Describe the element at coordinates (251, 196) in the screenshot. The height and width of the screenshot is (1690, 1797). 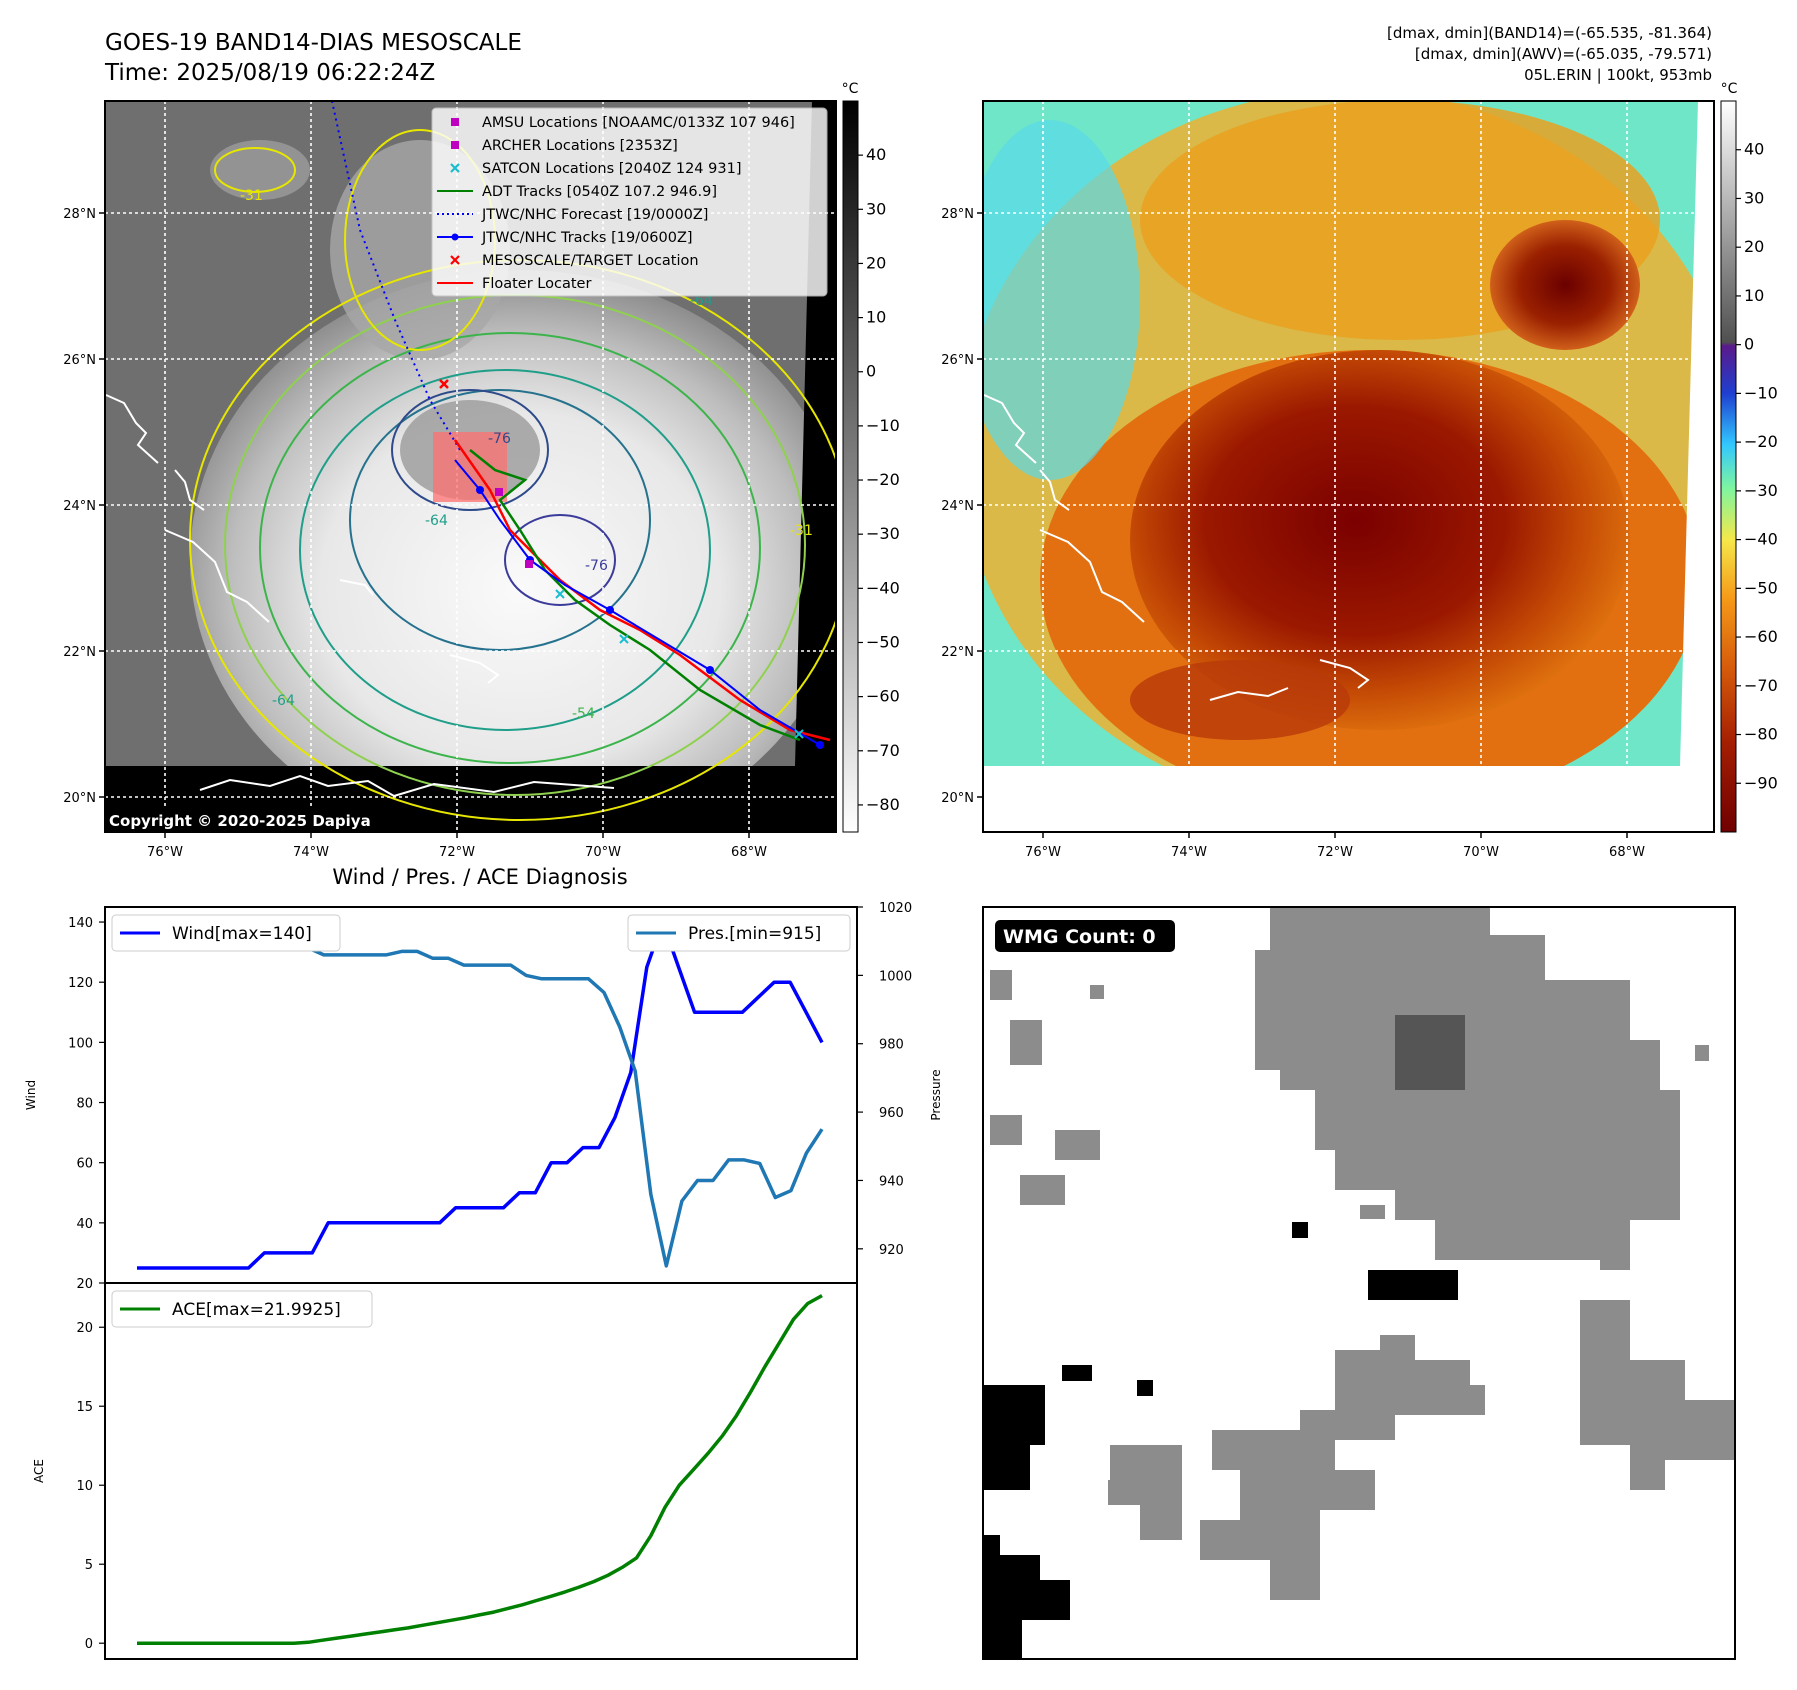
I see `ir-contour-label: -31` at that location.